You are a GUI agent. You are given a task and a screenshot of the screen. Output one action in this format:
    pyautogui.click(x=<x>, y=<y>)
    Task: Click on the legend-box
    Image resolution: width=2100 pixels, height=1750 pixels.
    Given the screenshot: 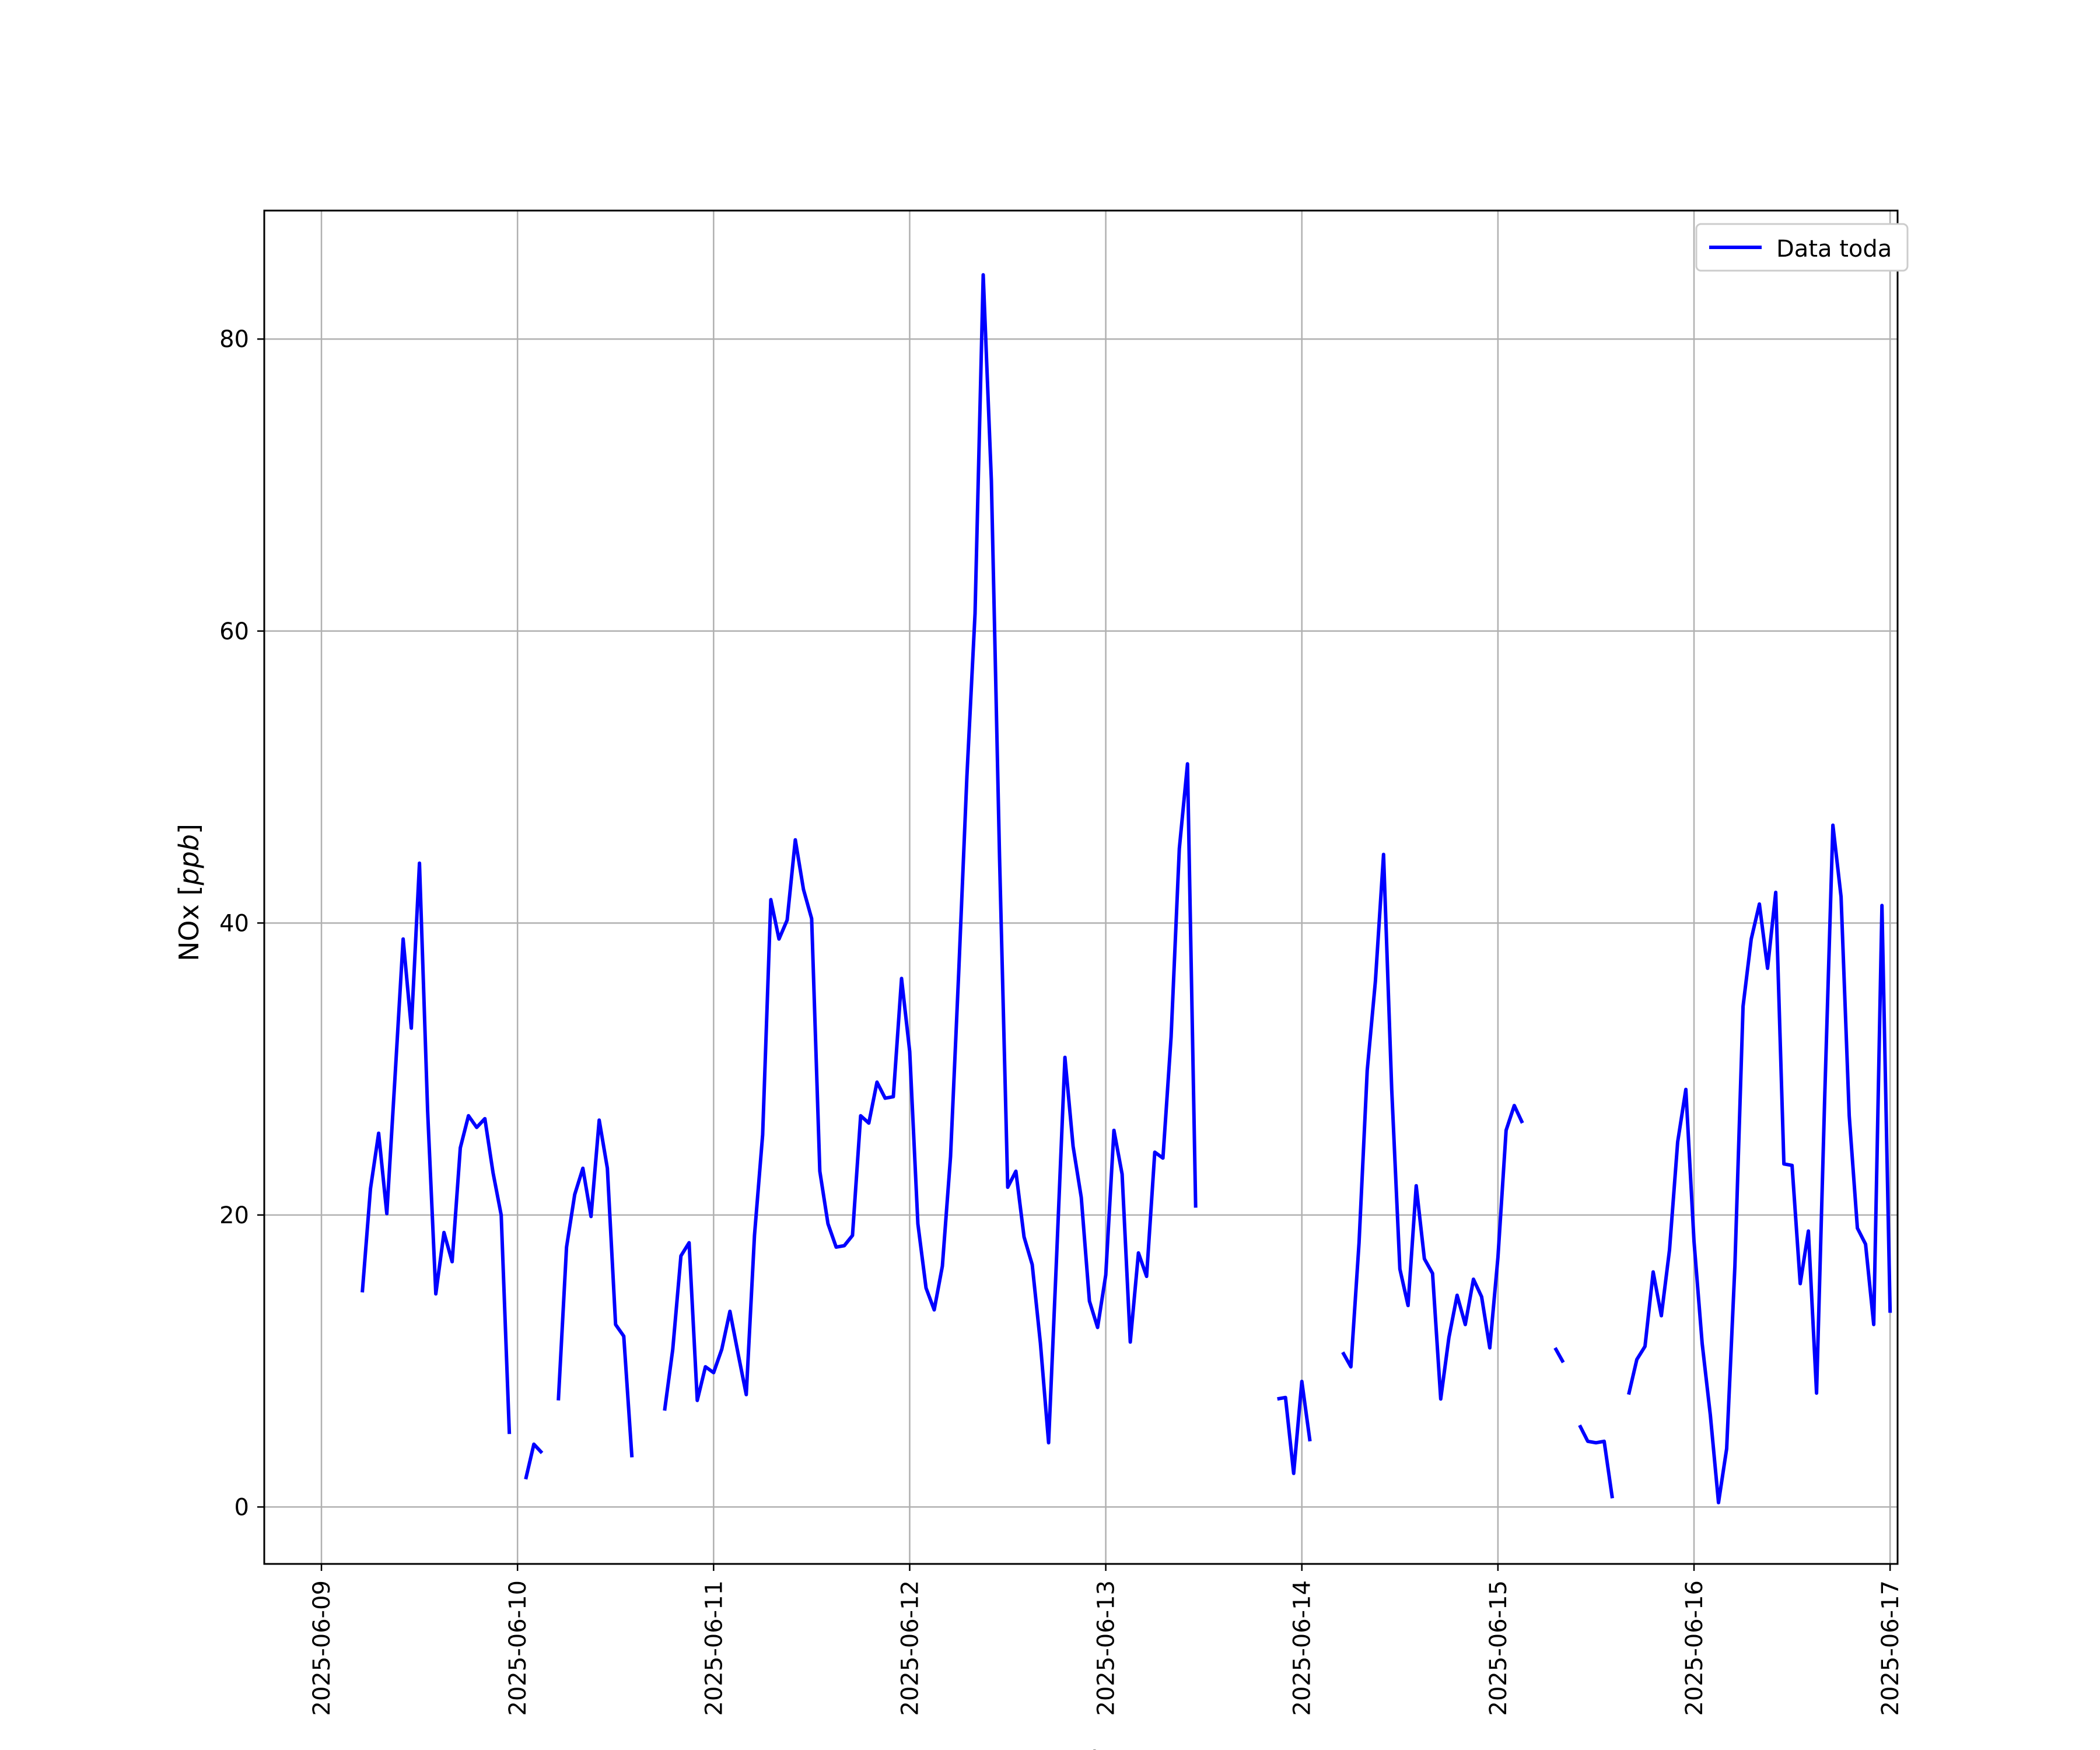 What is the action you would take?
    pyautogui.click(x=1802, y=247)
    